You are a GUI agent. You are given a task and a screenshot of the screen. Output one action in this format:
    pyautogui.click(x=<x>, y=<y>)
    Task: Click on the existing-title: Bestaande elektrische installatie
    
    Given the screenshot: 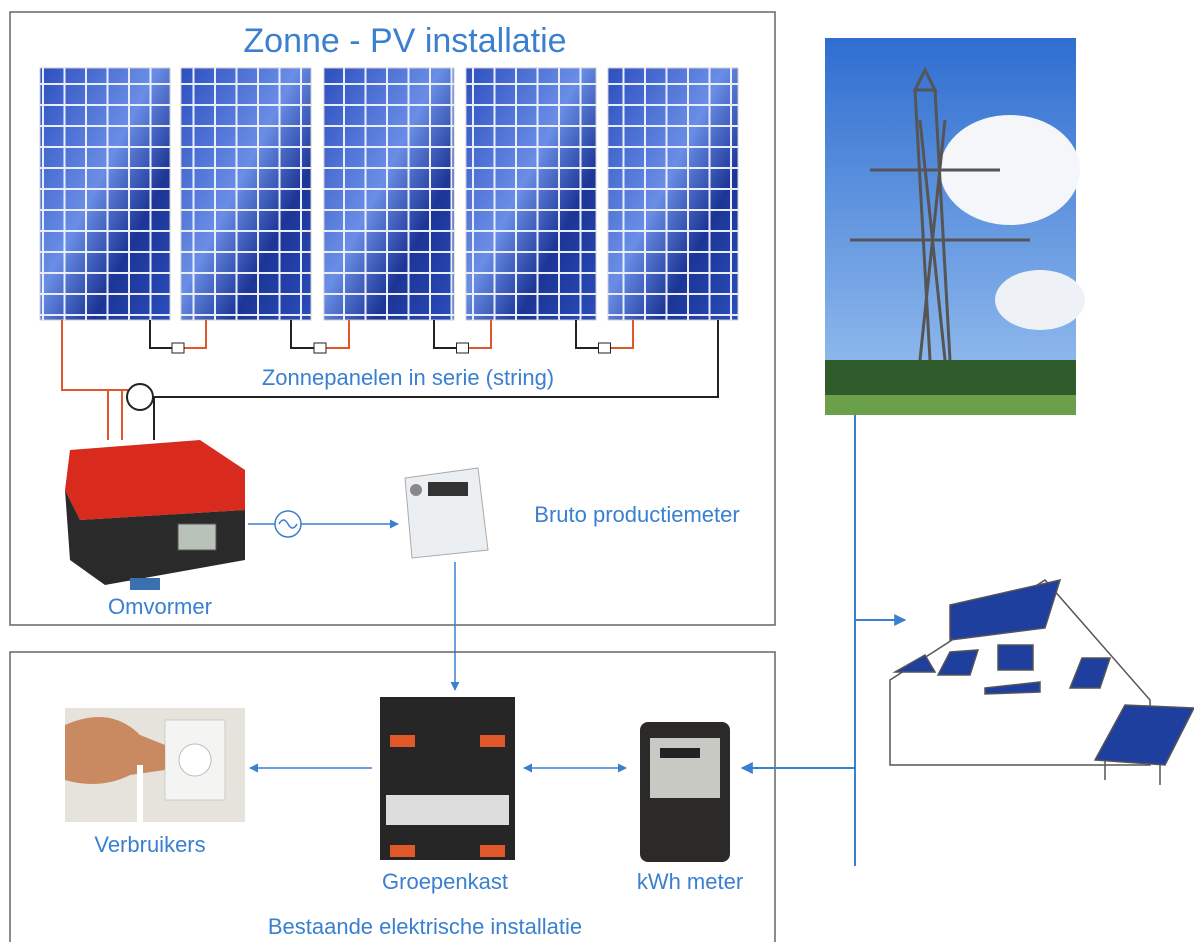 What is the action you would take?
    pyautogui.click(x=425, y=926)
    